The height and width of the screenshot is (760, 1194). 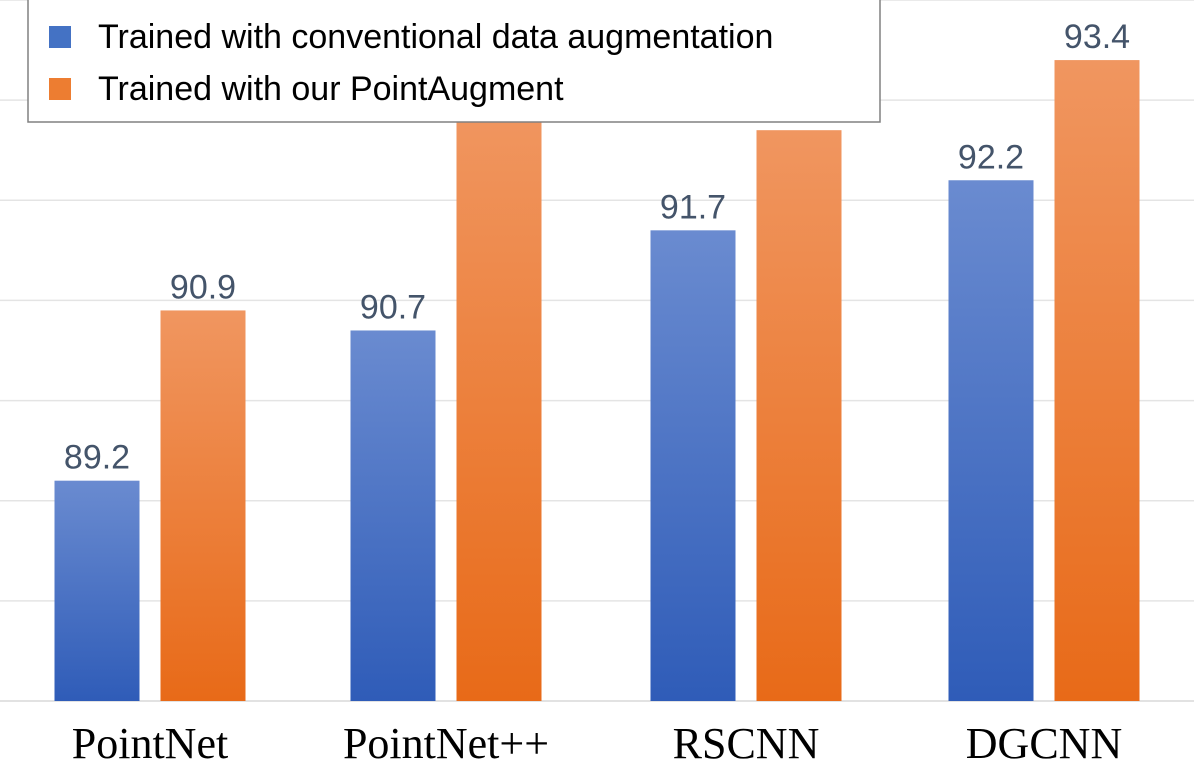 What do you see at coordinates (597, 739) in the screenshot?
I see `category-axis: PointNet PointNet++ RSCNN DGCNN` at bounding box center [597, 739].